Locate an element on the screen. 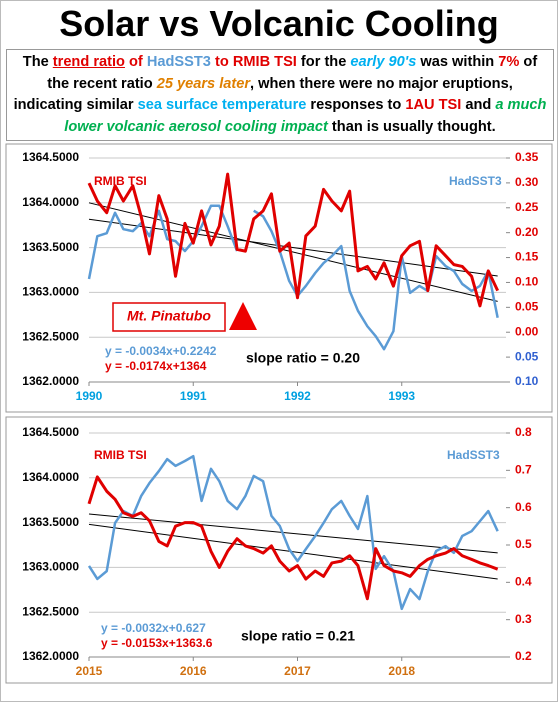 Image resolution: width=558 pixels, height=702 pixels. intro-segment: than is usually thought. is located at coordinates (411, 126).